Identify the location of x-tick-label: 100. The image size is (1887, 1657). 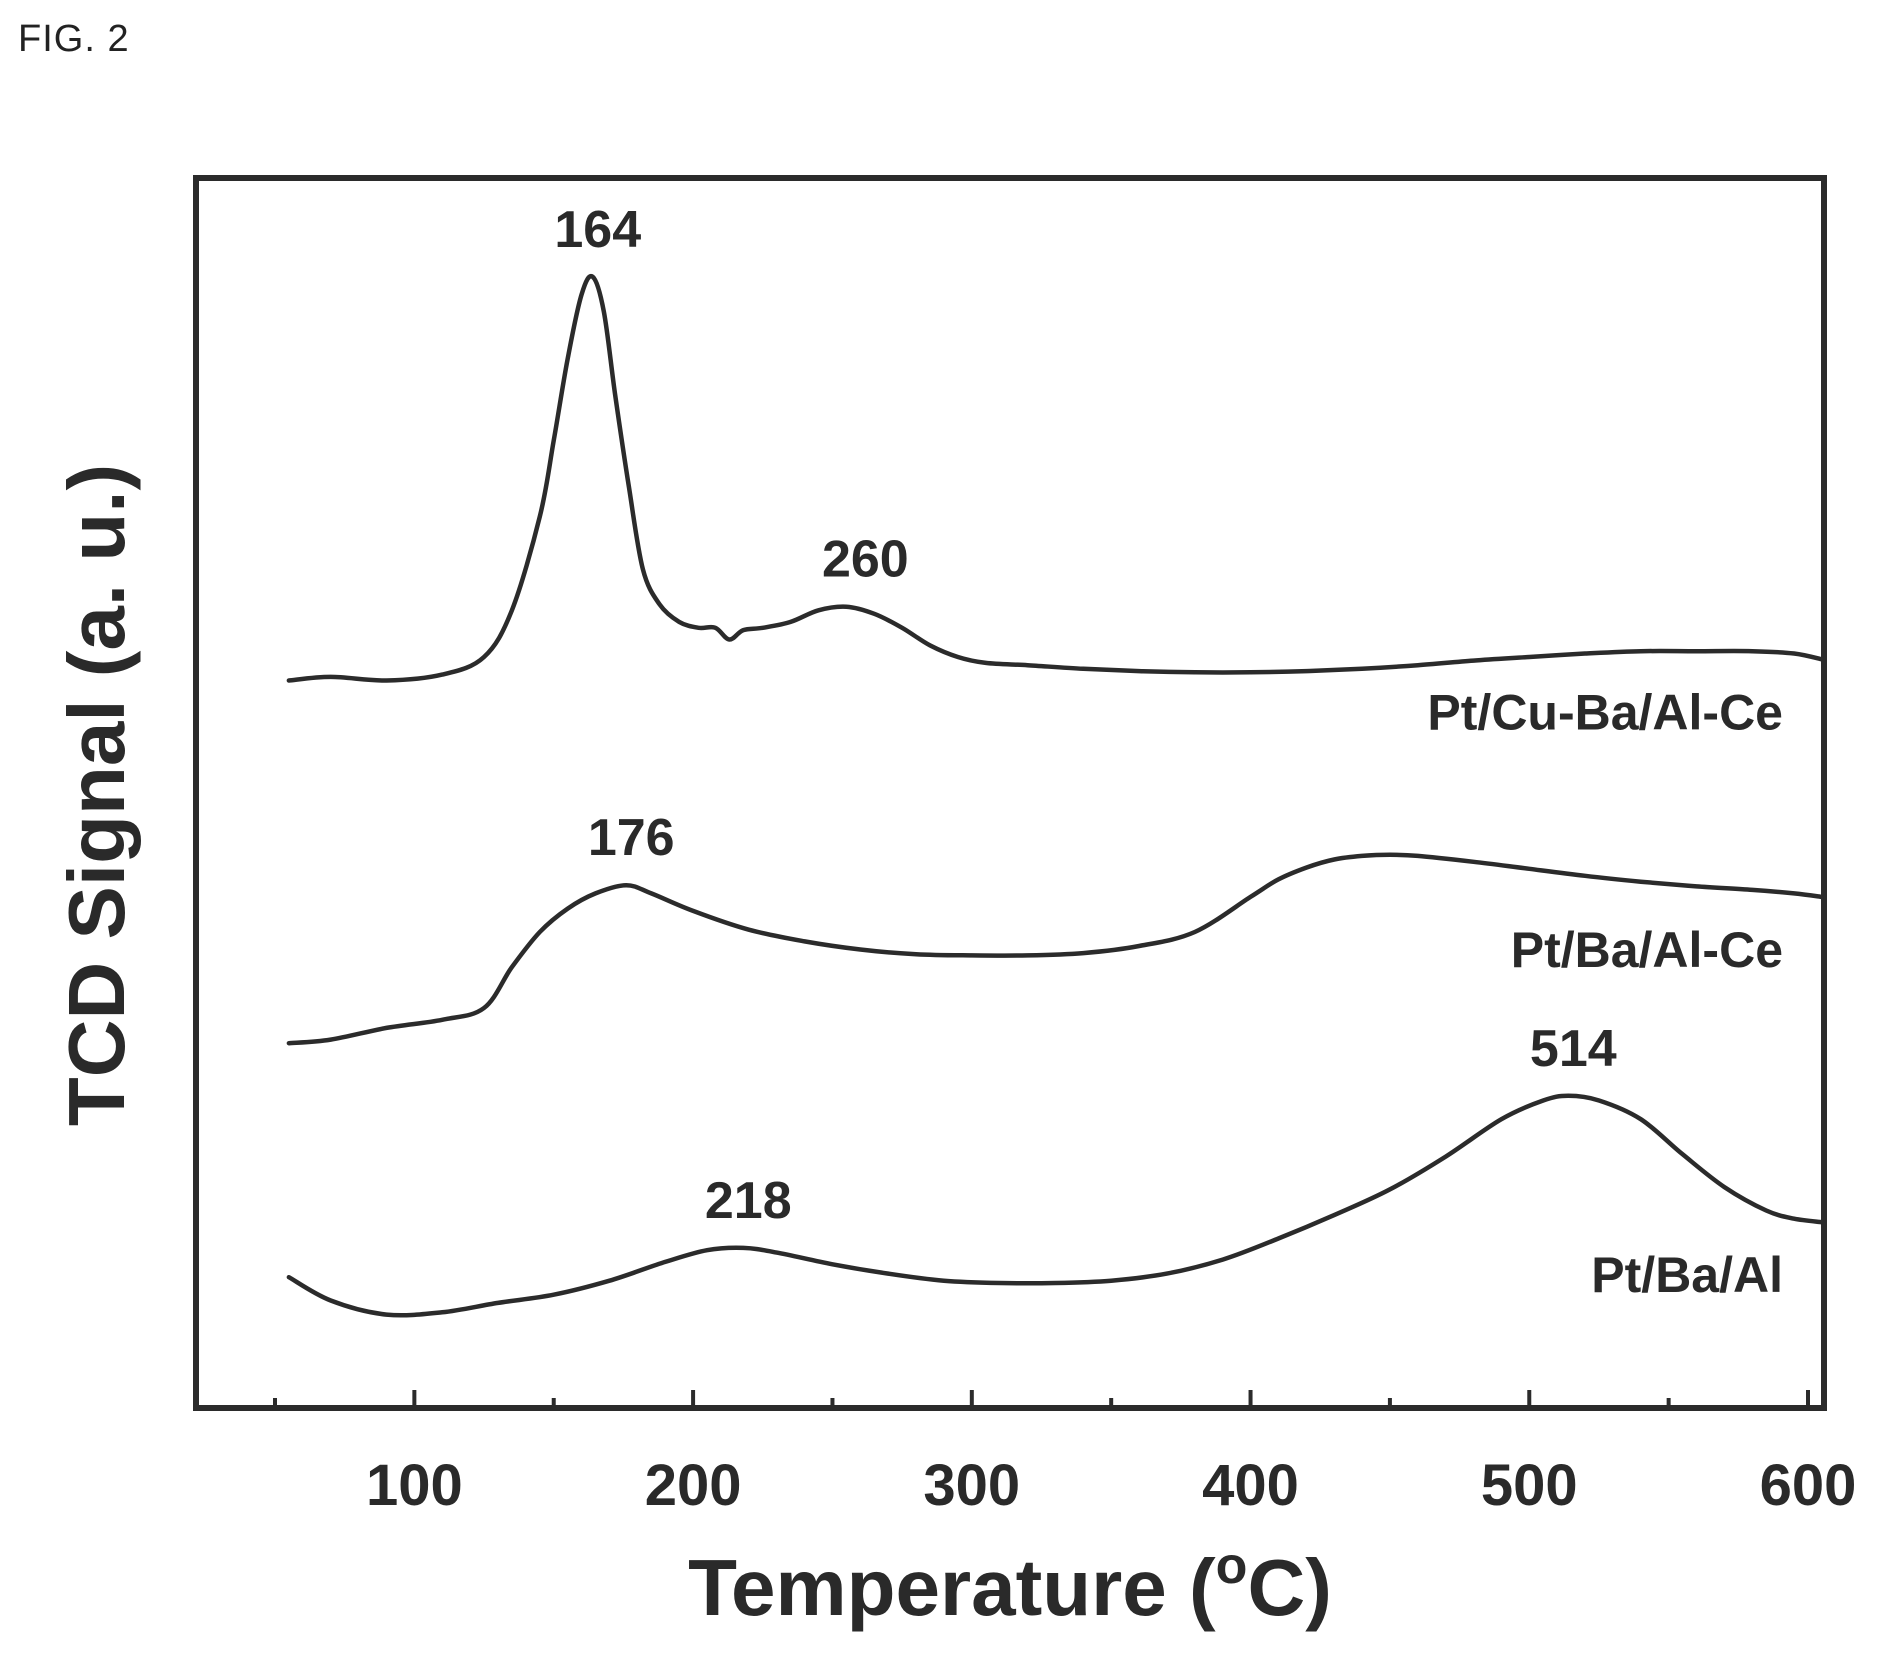
(414, 1485).